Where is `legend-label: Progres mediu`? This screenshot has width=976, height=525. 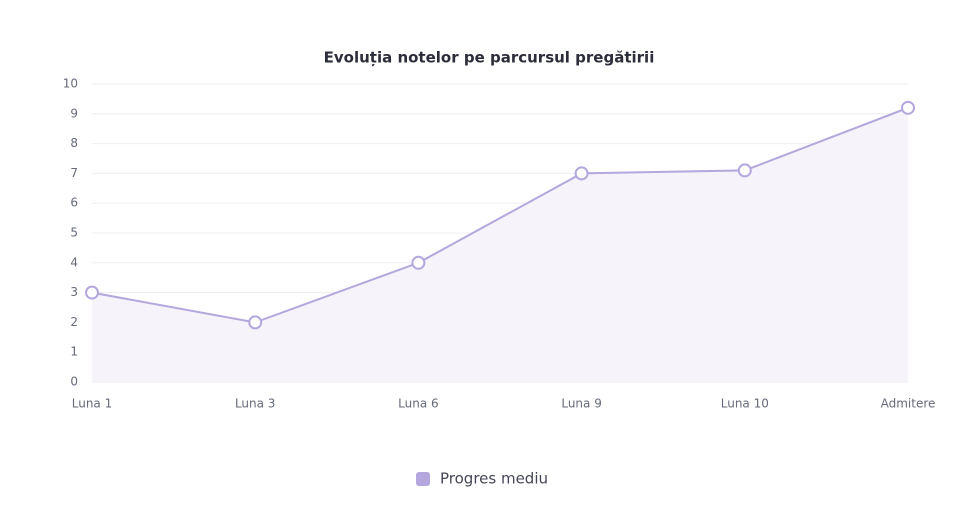
legend-label: Progres mediu is located at coordinates (494, 479).